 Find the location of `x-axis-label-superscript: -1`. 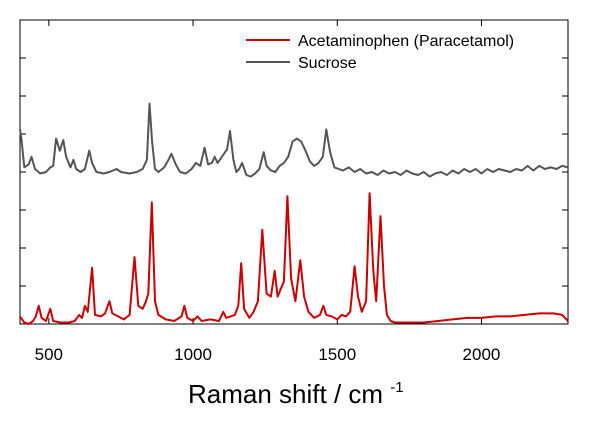

x-axis-label-superscript: -1 is located at coordinates (396, 387).